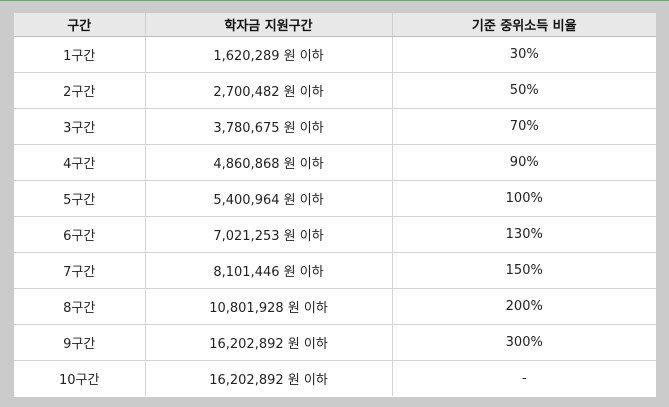 The height and width of the screenshot is (407, 669). Describe the element at coordinates (80, 25) in the screenshot. I see `header-bracket: 구간` at that location.